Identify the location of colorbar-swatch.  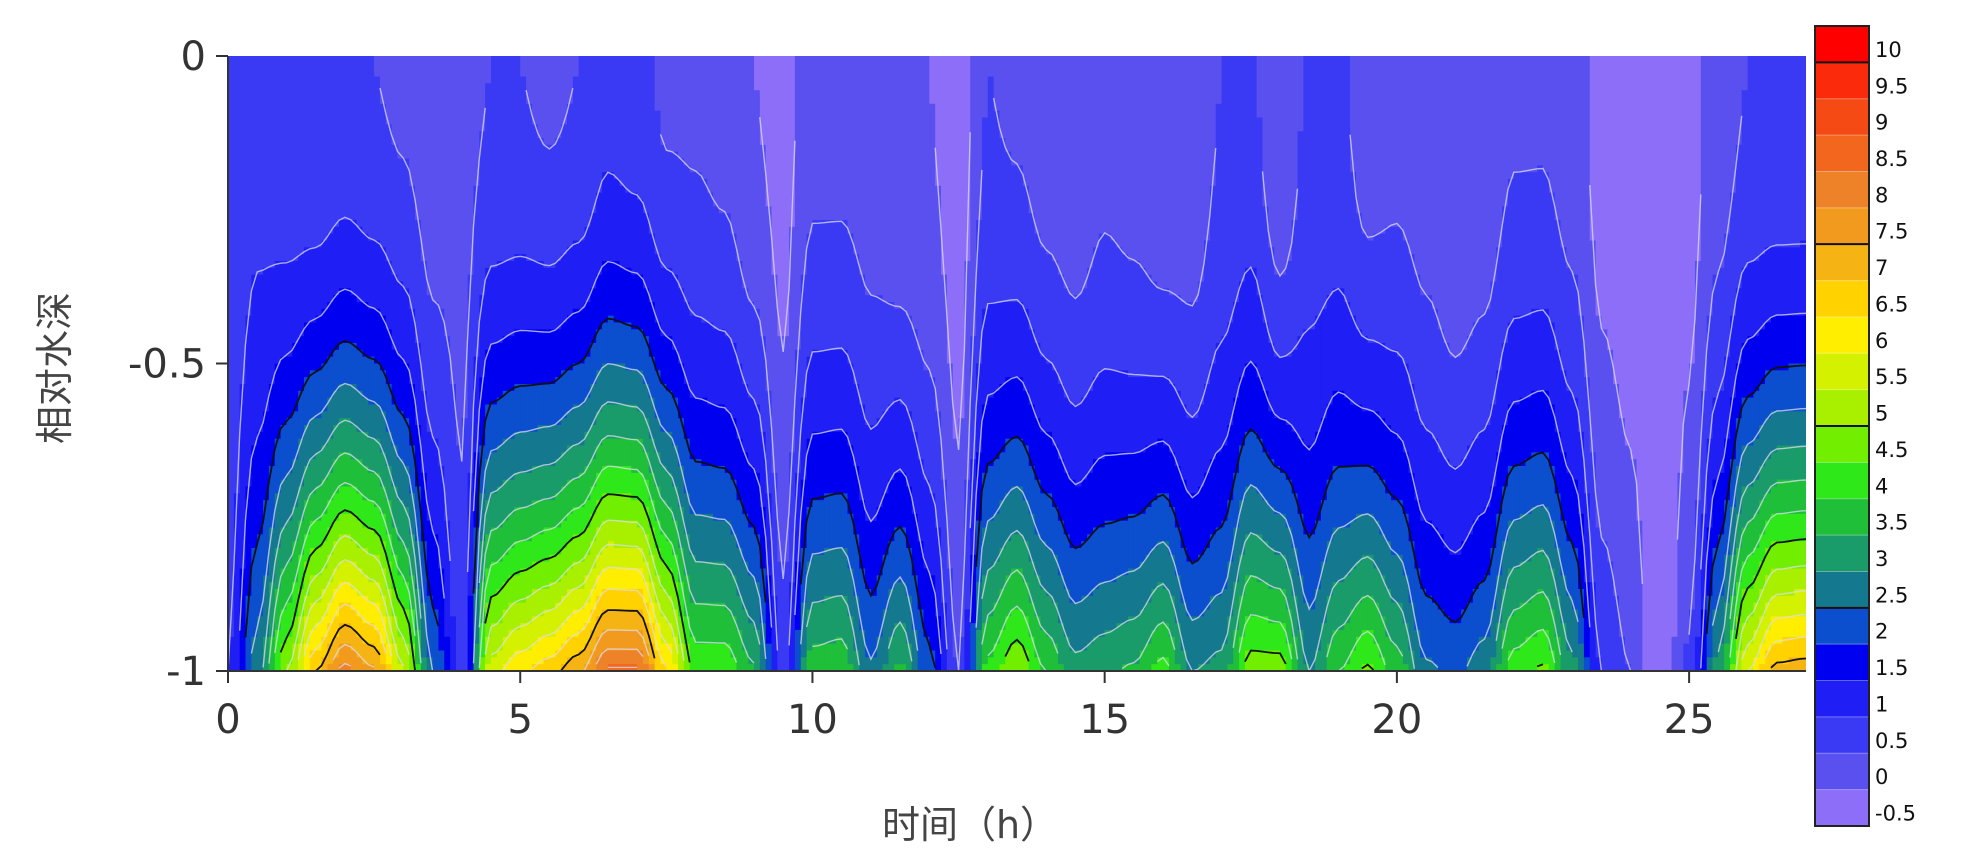
(1842, 663).